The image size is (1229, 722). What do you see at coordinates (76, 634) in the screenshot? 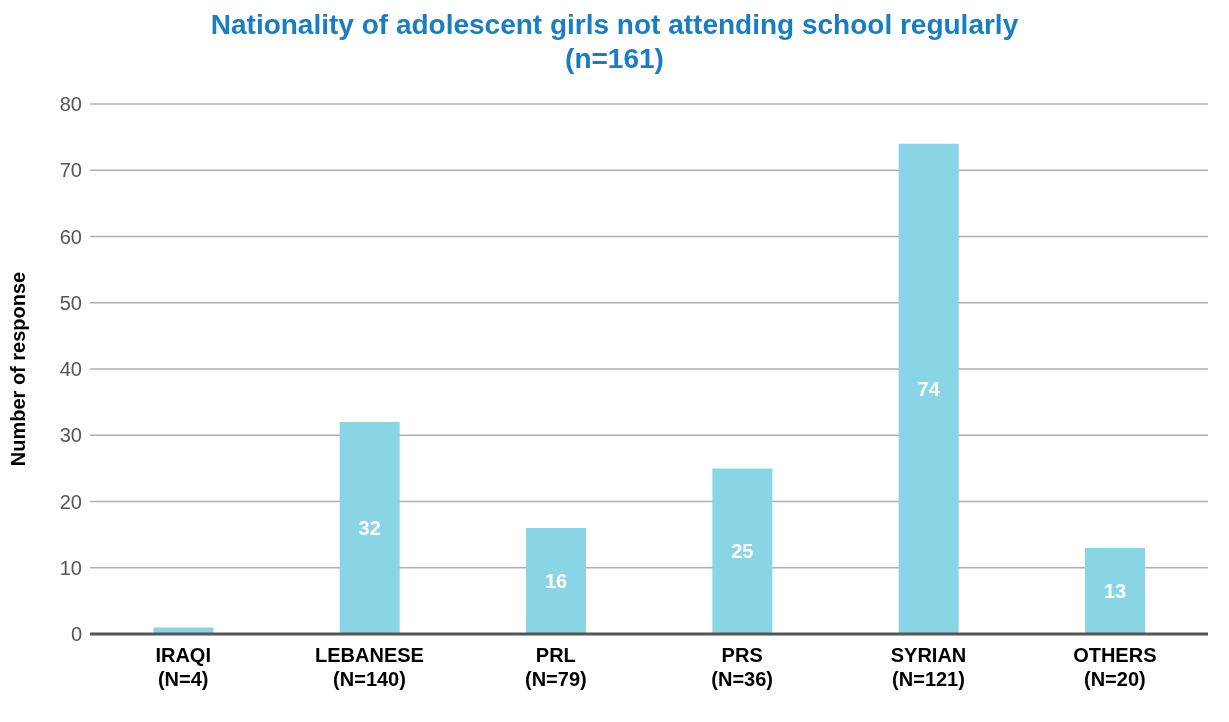
I see `y-tick-label: 0` at bounding box center [76, 634].